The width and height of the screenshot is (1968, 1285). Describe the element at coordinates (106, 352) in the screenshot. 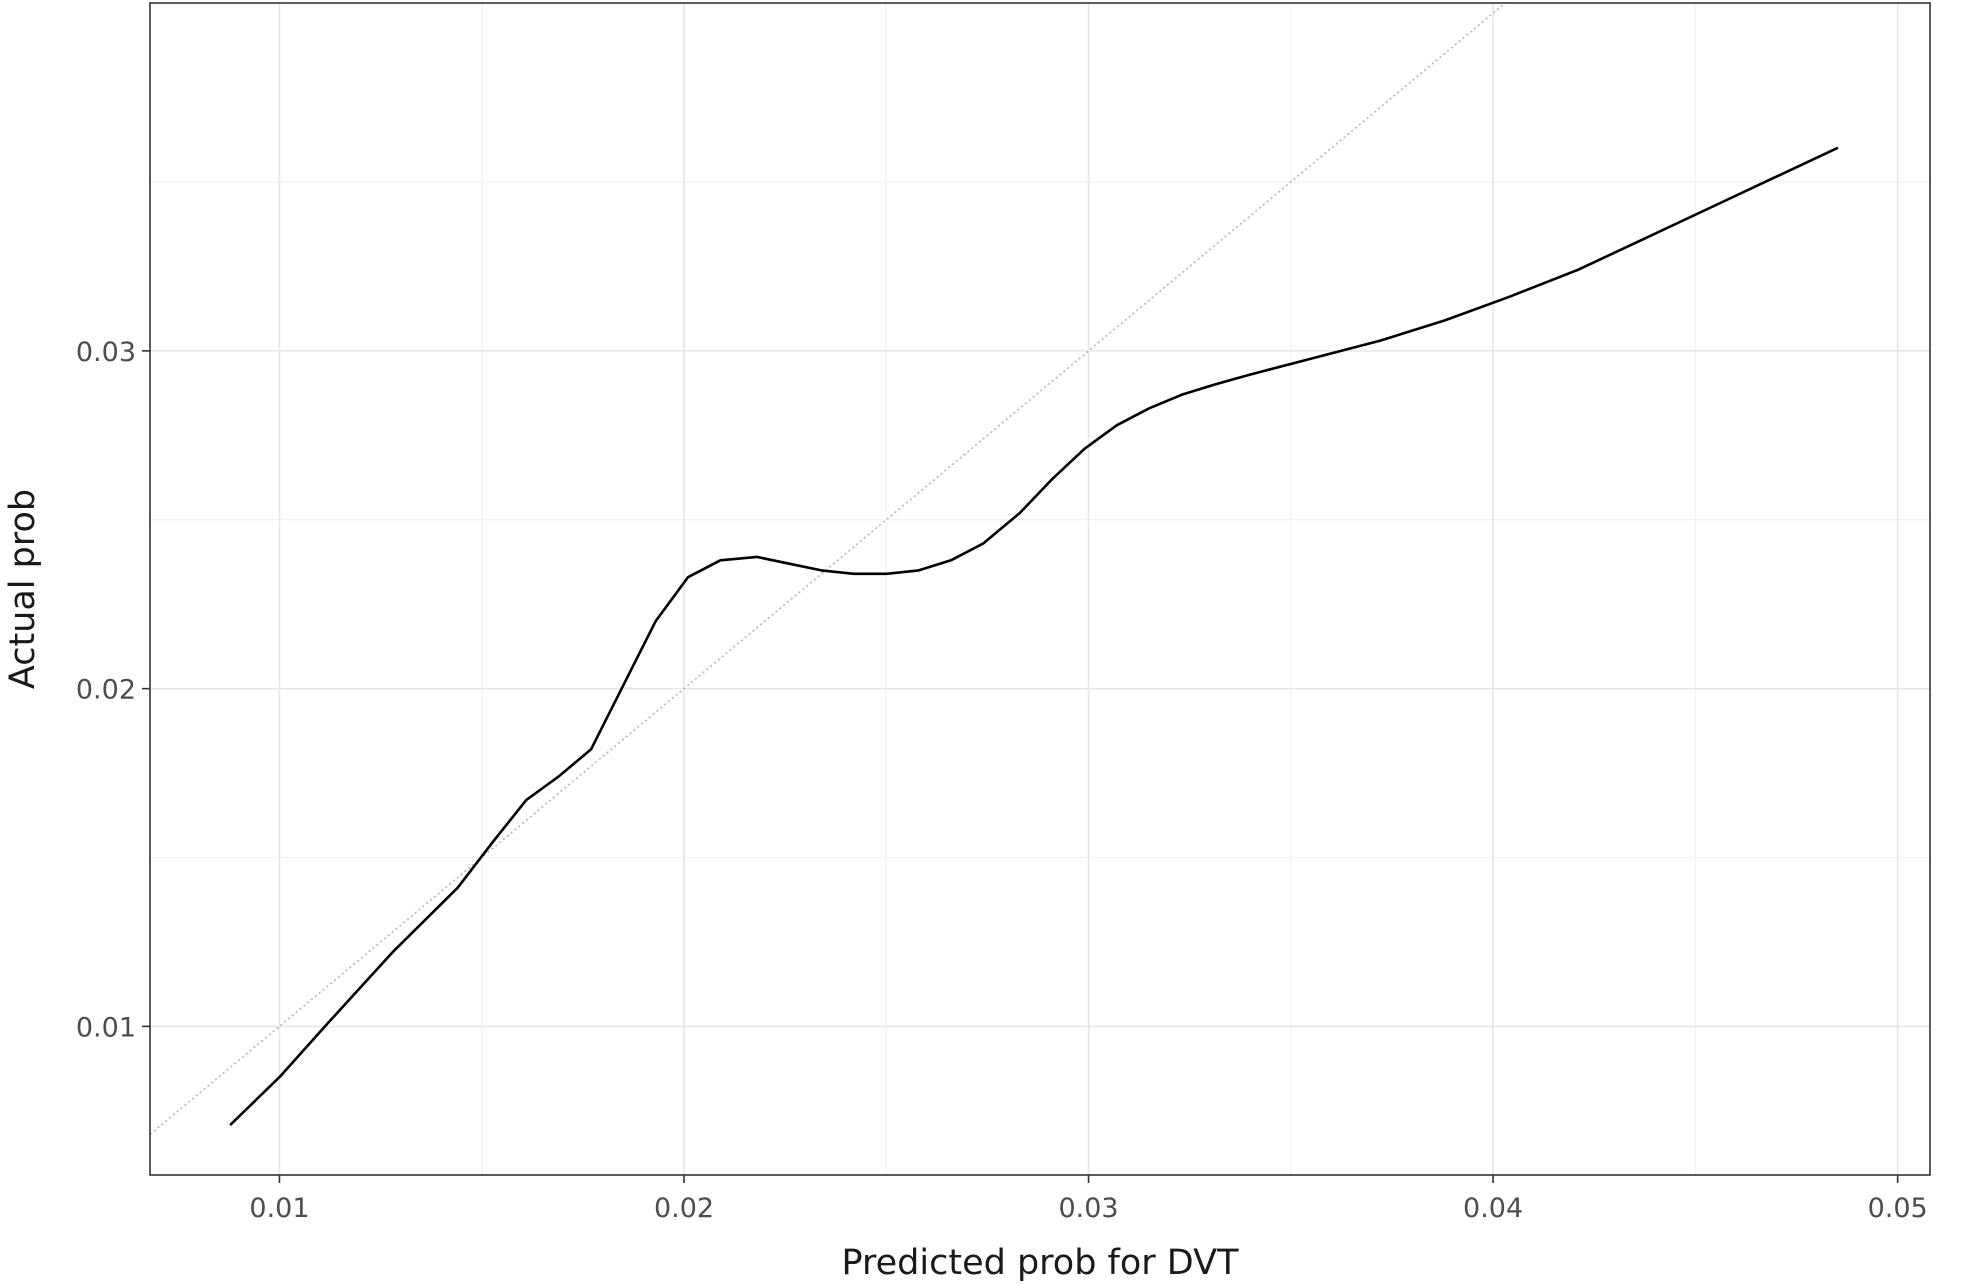

I see `y-tick-label: 0.03` at that location.